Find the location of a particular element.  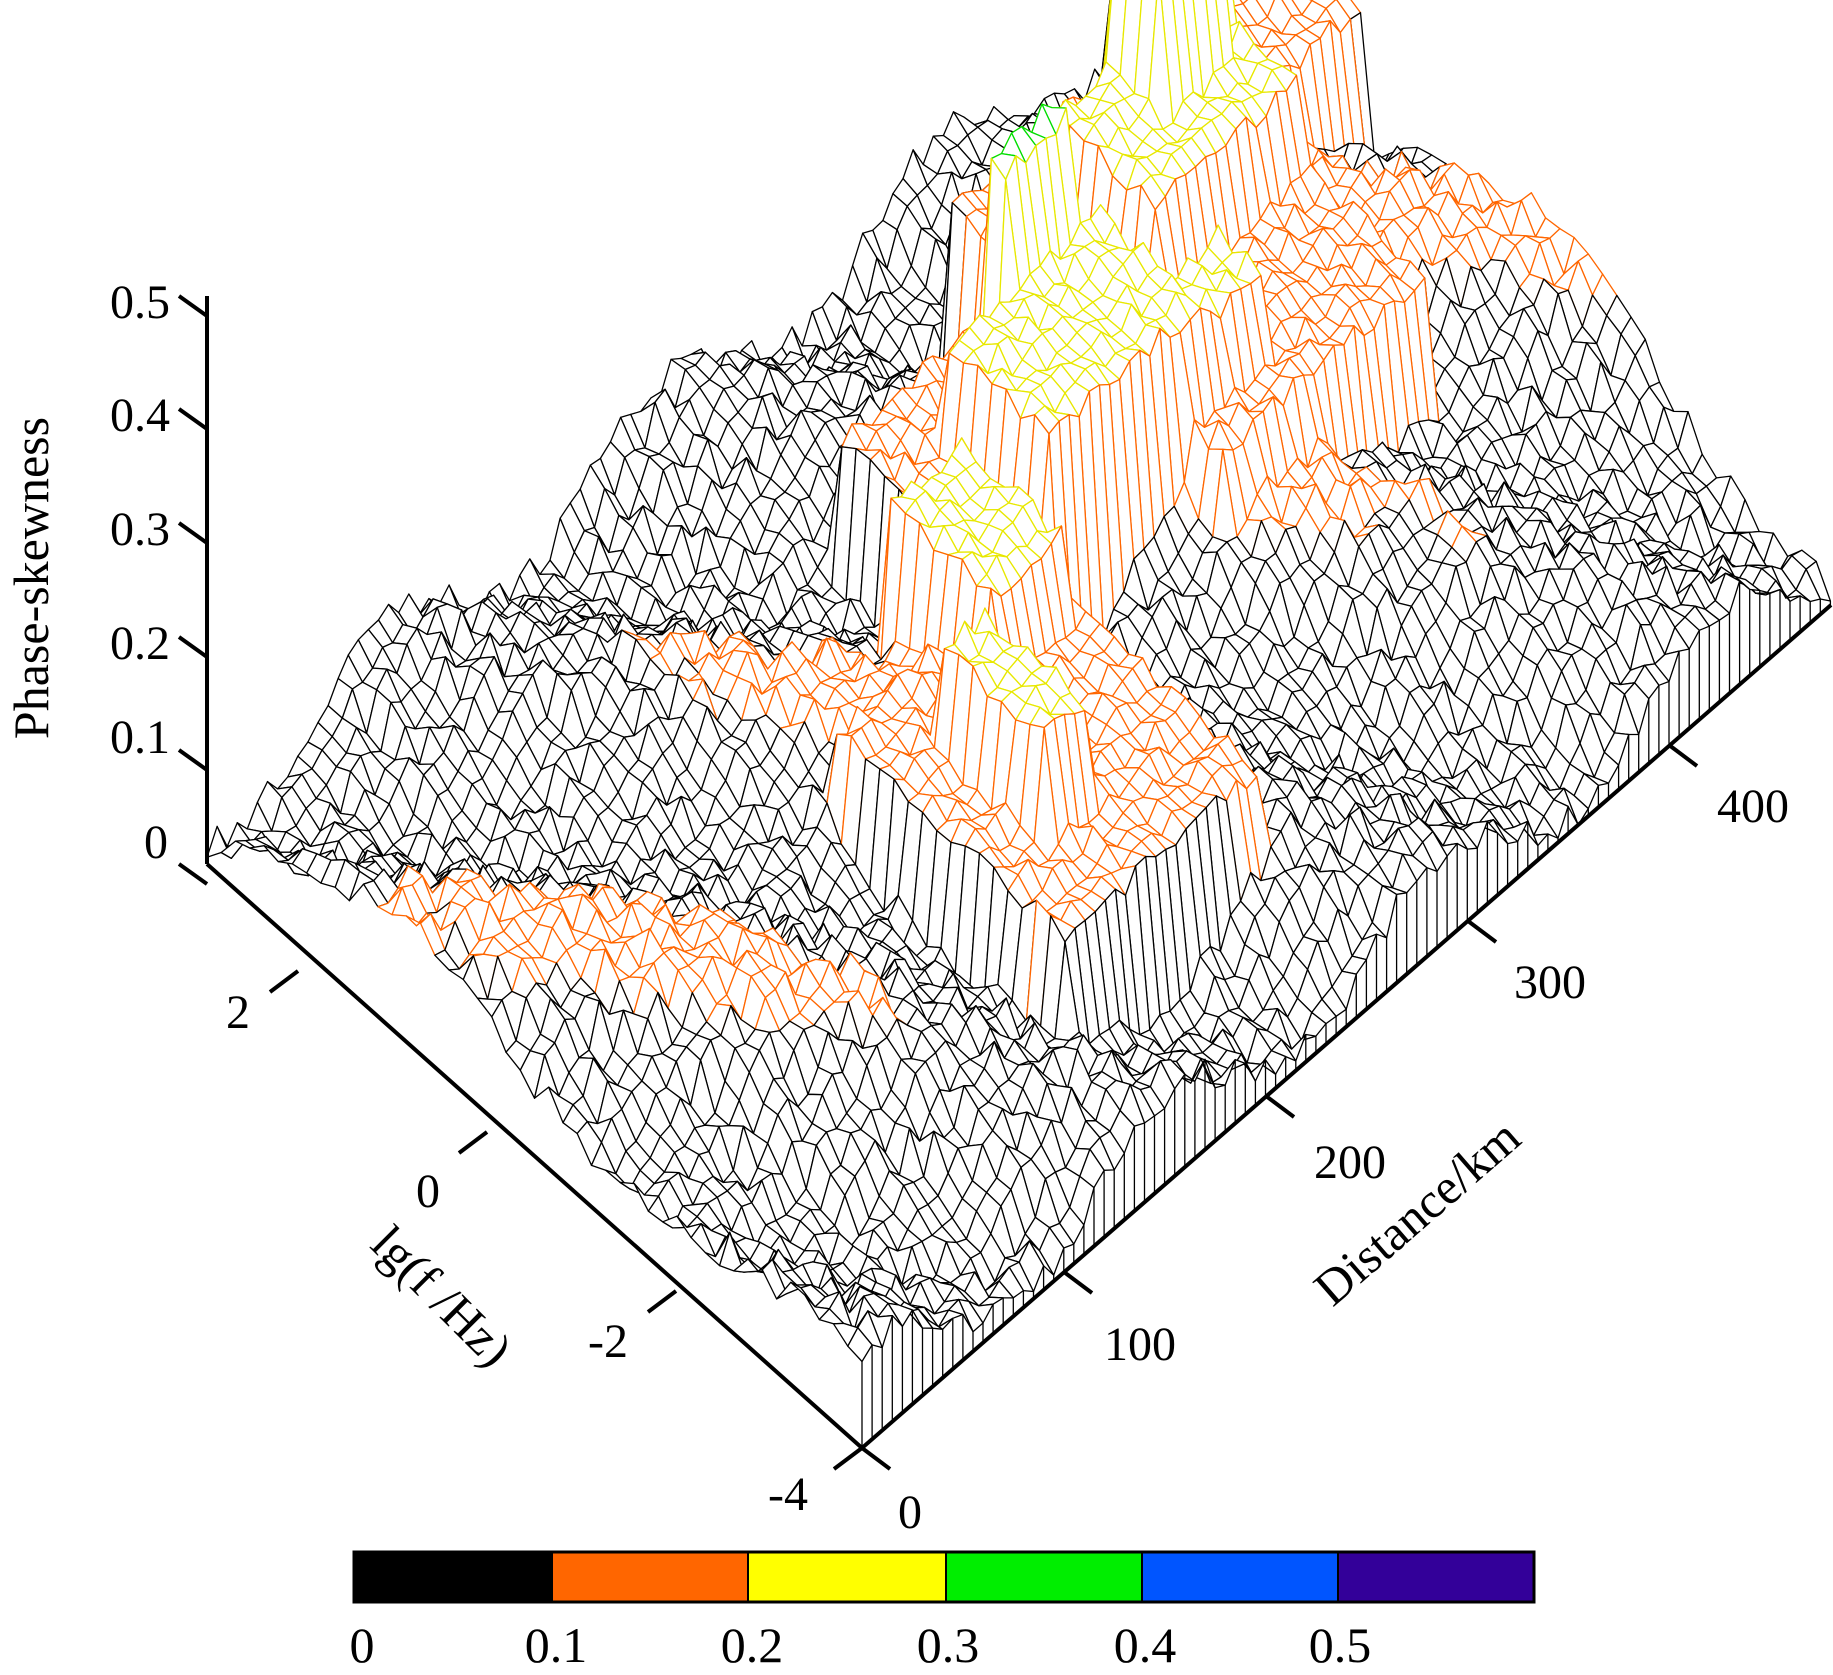

z-tick-0.4 is located at coordinates (193, 419).